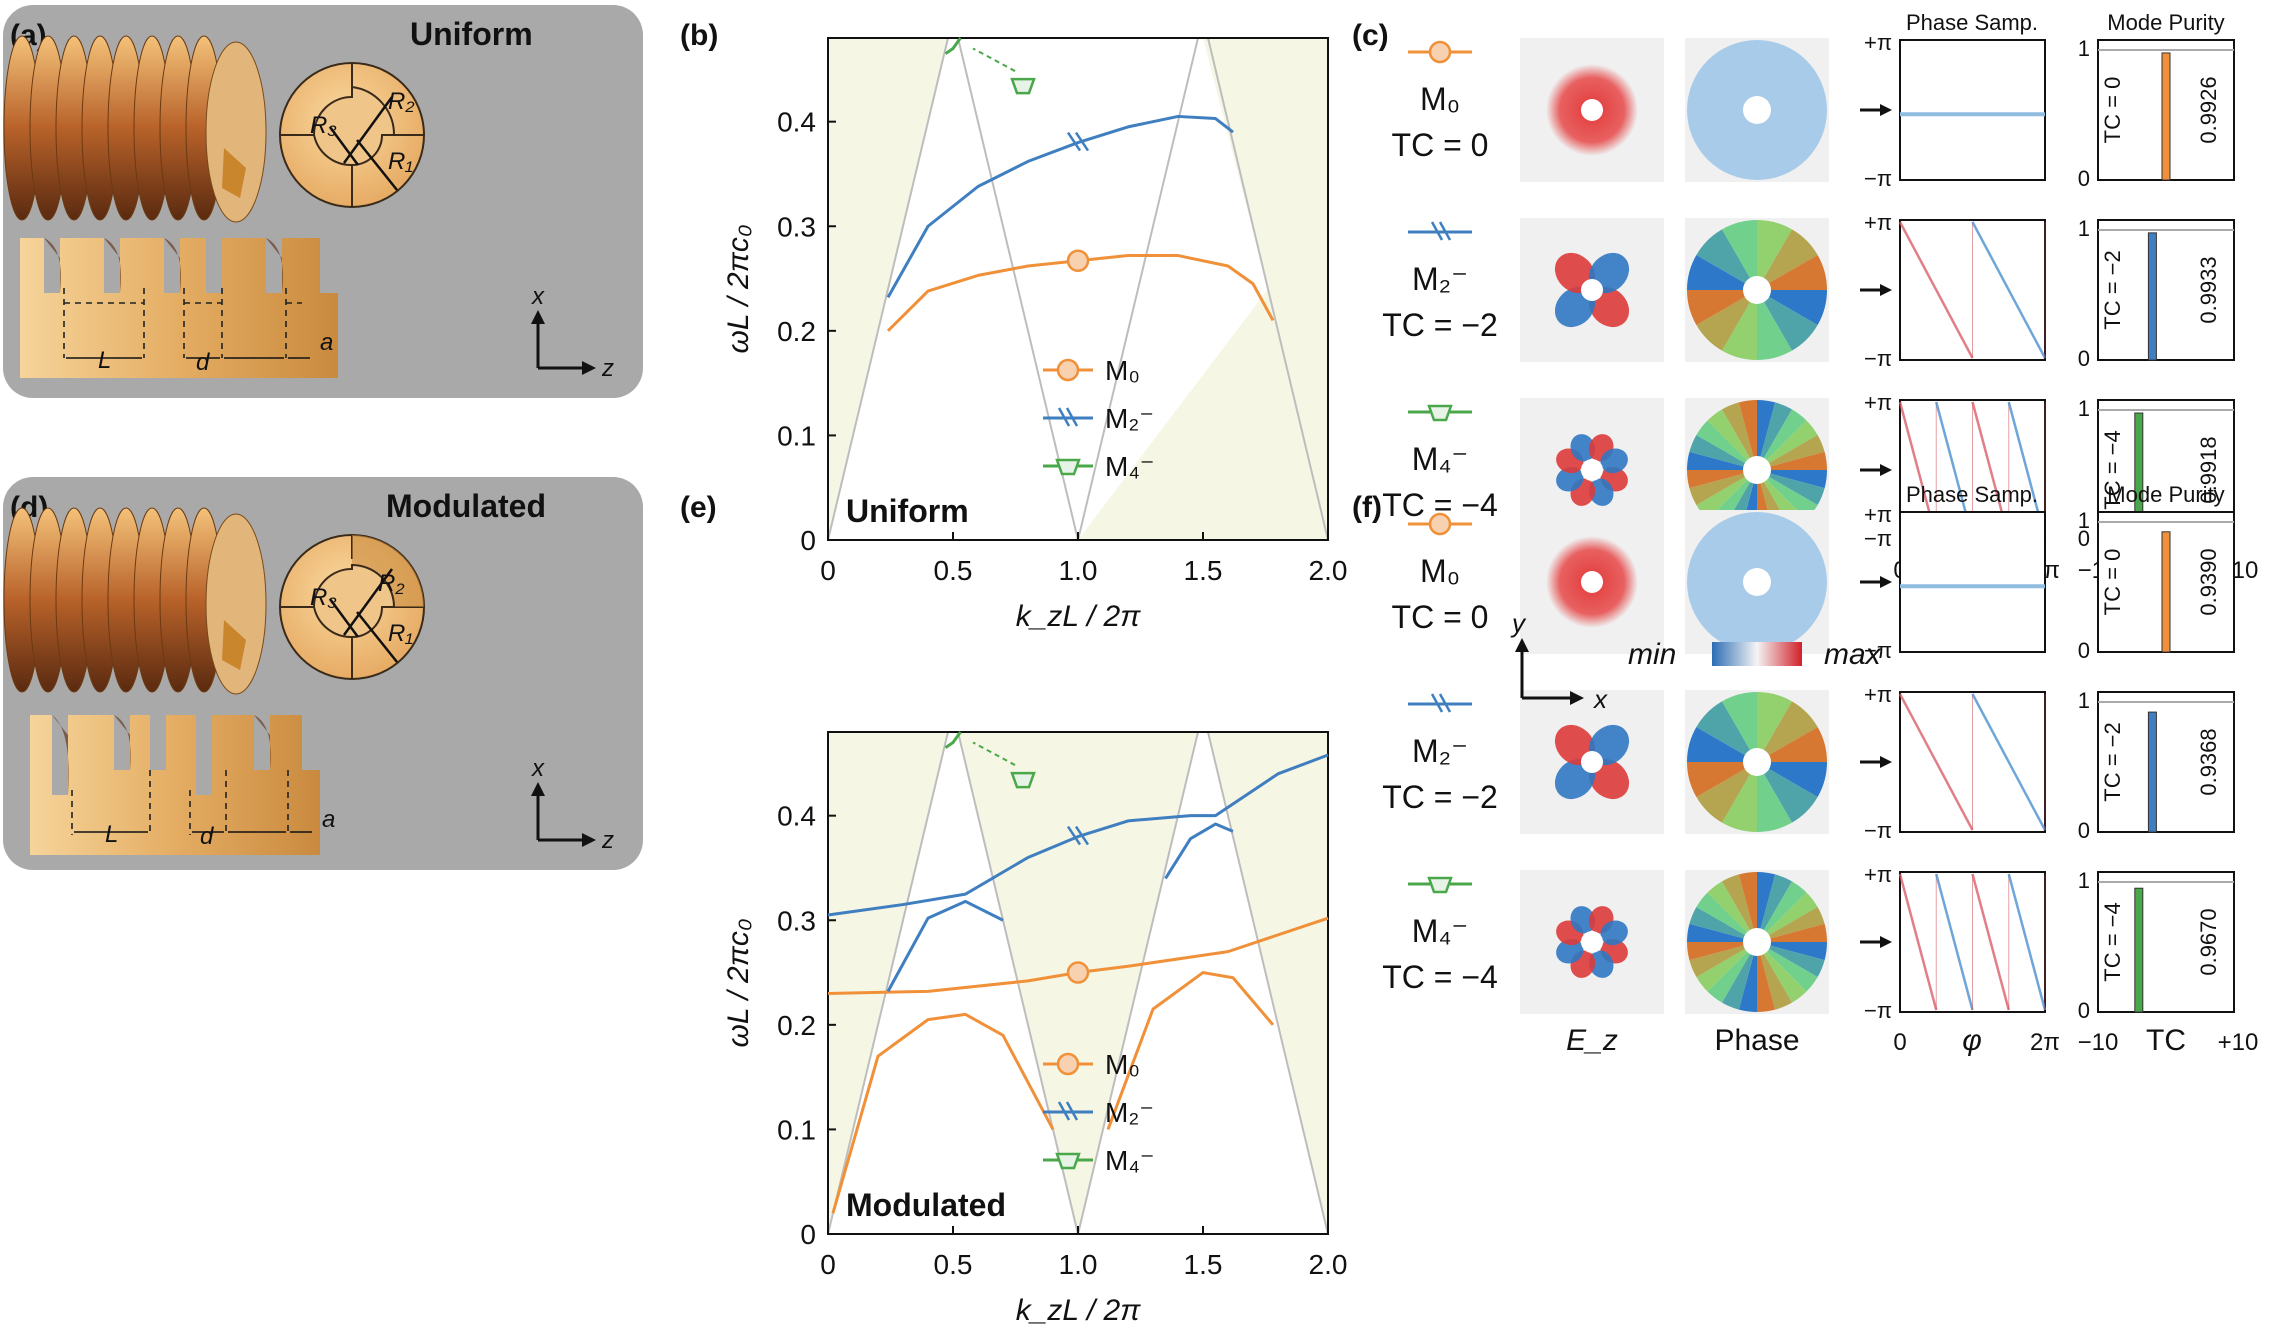 Image resolution: width=2288 pixels, height=1340 pixels. I want to click on comb-profile-modulated: L d a, so click(182, 785).